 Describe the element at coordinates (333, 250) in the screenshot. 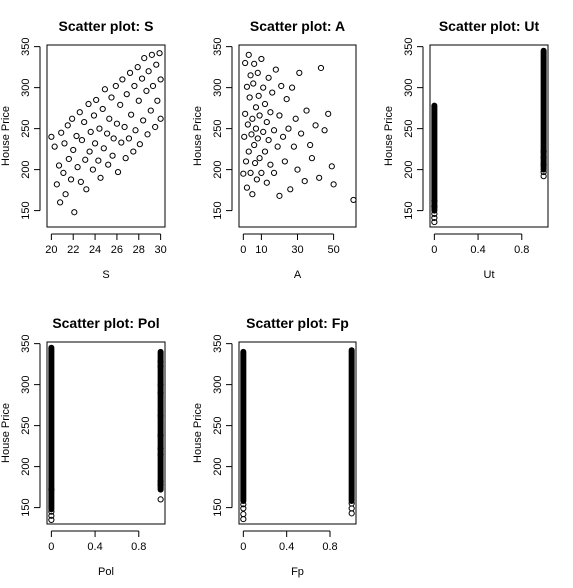

I see `x-tick-label: 50` at that location.